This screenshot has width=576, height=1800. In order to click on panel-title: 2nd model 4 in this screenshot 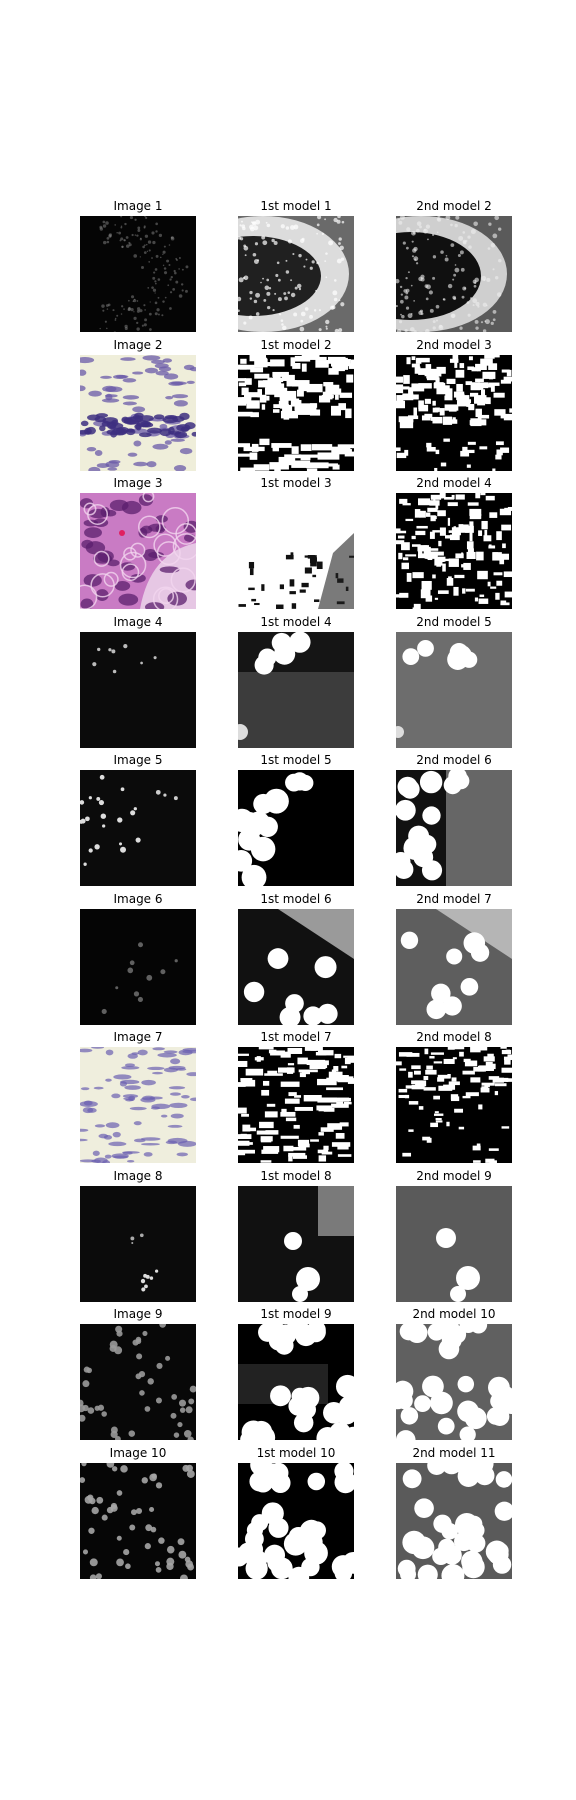, I will do `click(454, 483)`.